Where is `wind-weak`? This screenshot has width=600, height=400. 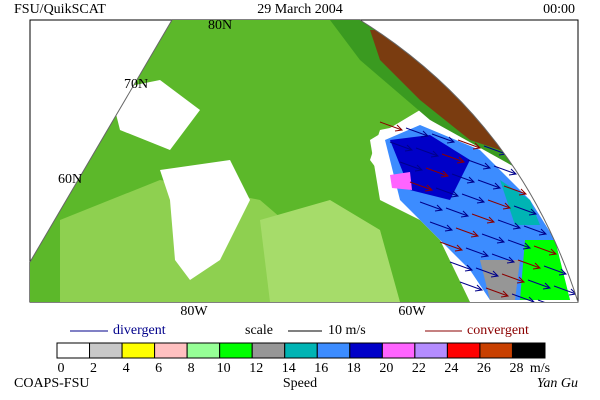 wind-weak is located at coordinates (500, 280).